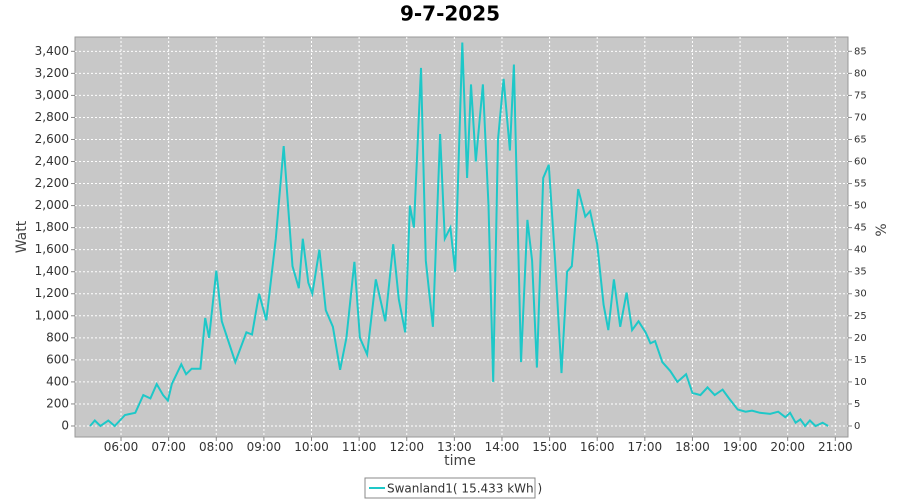 The width and height of the screenshot is (900, 504). I want to click on y2-tick-label: 35, so click(860, 272).